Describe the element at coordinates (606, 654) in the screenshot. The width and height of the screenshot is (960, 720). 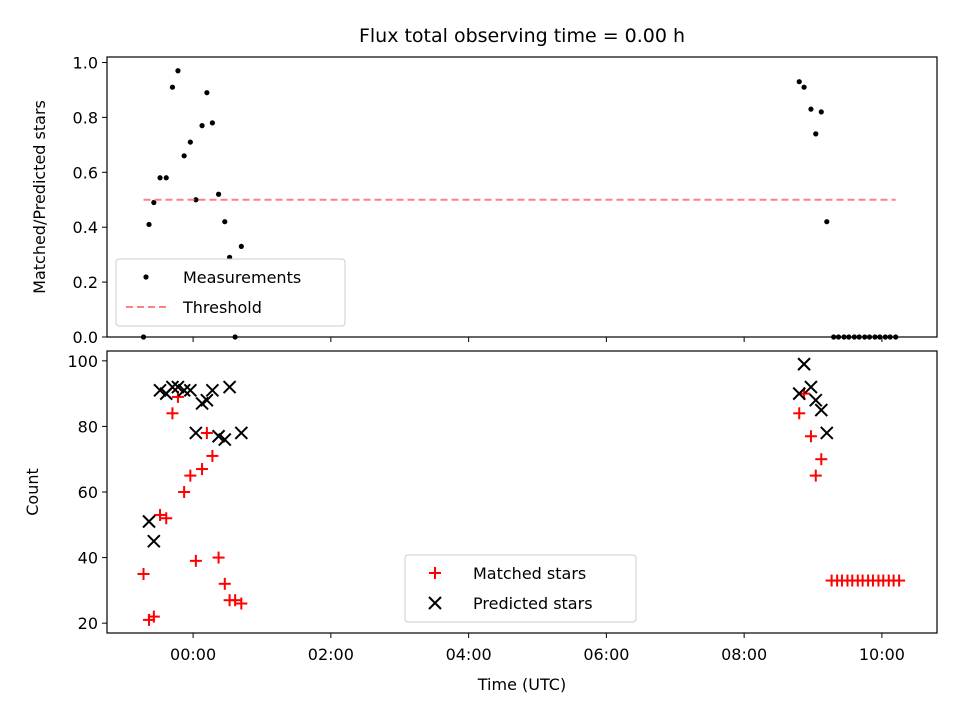
I see `xtick-label: 06:00` at that location.